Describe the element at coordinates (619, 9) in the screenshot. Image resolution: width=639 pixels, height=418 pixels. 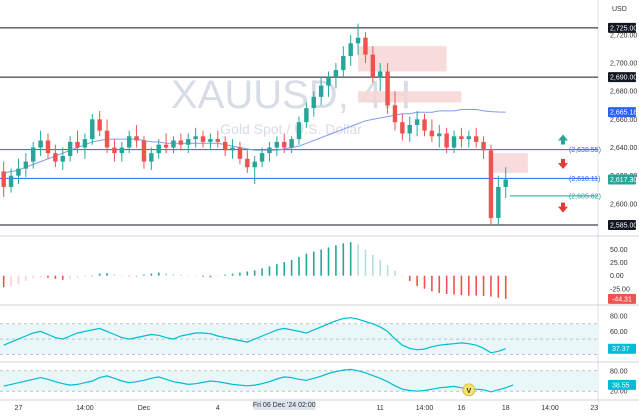
I see `currency-label: USD` at that location.